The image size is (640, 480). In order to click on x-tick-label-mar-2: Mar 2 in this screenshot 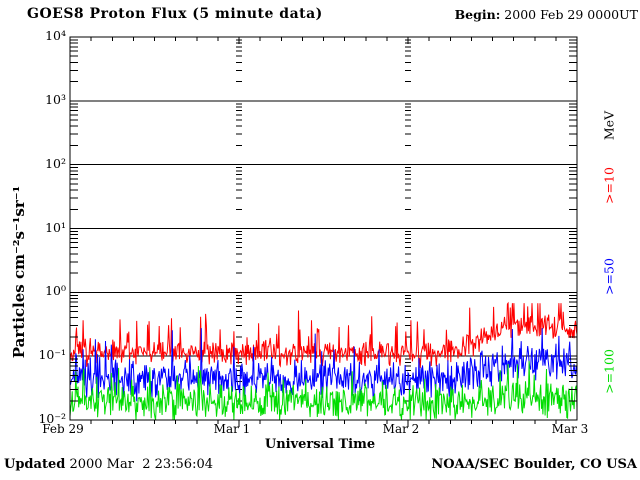, I will do `click(401, 429)`.